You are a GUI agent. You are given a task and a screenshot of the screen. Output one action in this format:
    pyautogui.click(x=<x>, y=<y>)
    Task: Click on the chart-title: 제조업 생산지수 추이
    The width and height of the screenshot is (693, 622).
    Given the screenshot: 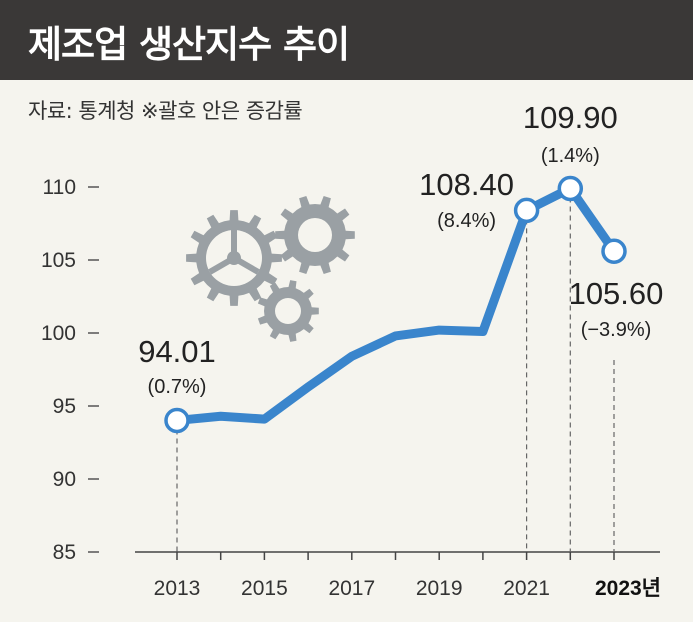 What is the action you would take?
    pyautogui.click(x=189, y=44)
    